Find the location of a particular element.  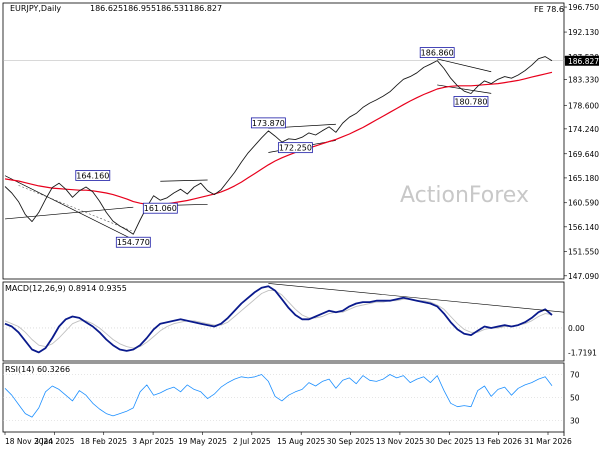

macd-trend-line is located at coordinates (416, 298).